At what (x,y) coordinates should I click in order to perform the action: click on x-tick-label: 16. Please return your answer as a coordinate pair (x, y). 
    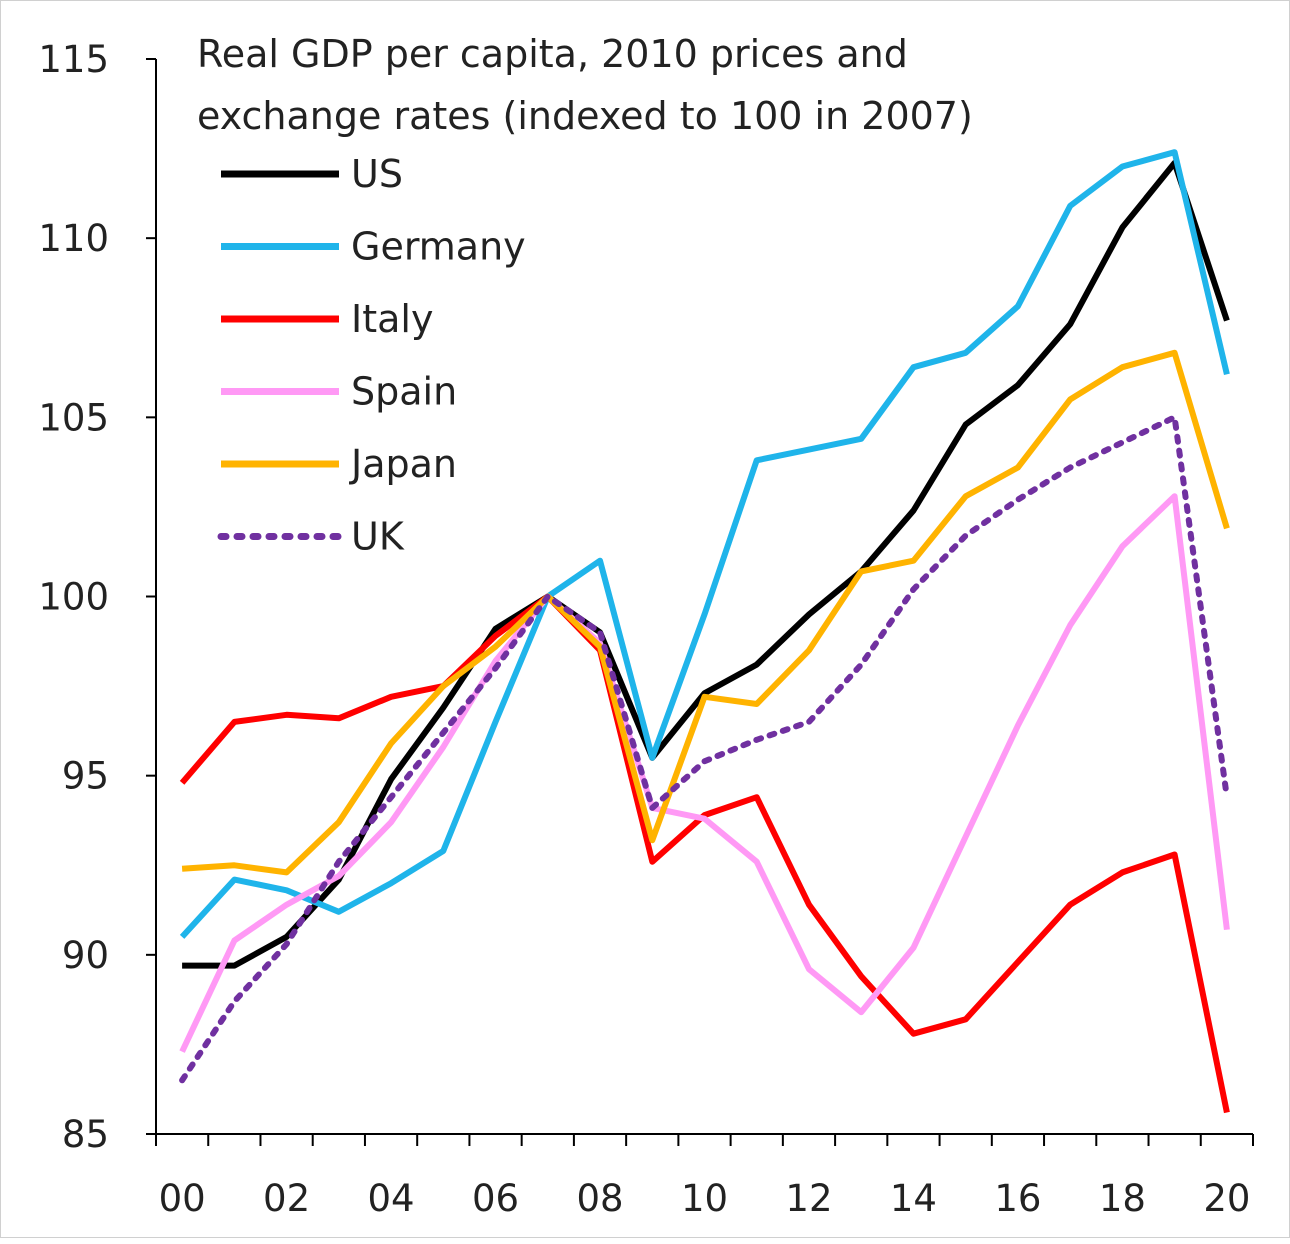
    Looking at the image, I should click on (1017, 1198).